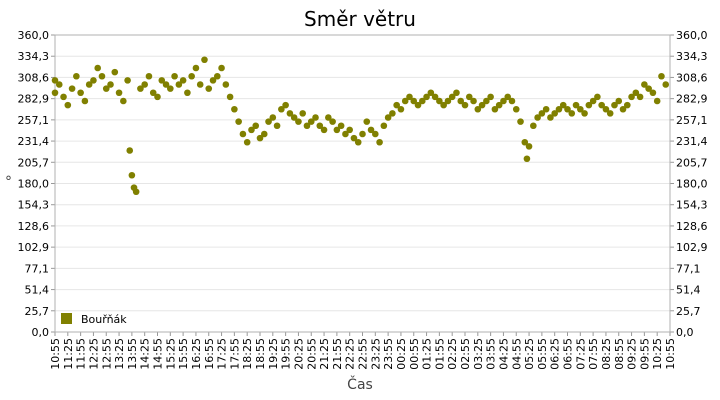  Describe the element at coordinates (542, 354) in the screenshot. I see `x-tick-label: 05:55` at that location.